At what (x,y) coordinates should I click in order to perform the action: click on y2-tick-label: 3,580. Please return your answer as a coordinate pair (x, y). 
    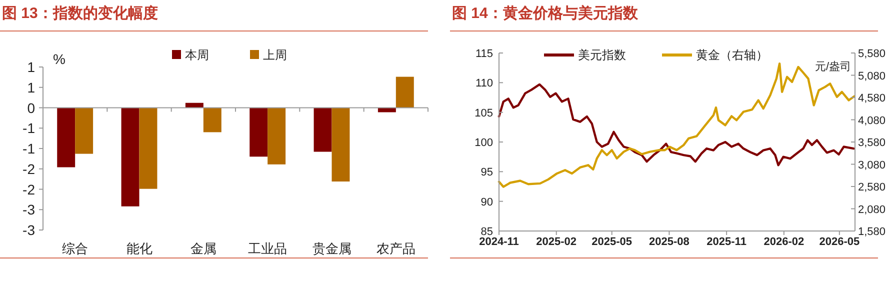
    Looking at the image, I should click on (872, 143).